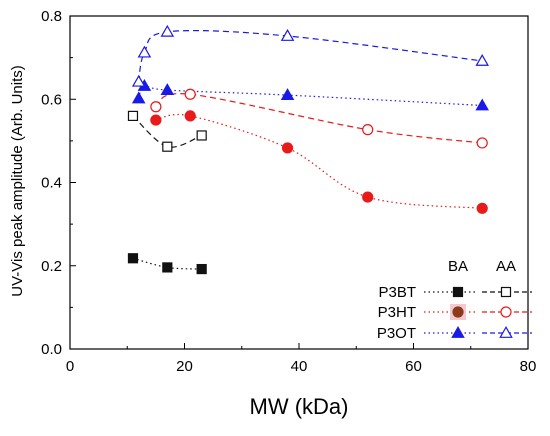  Describe the element at coordinates (506, 292) in the screenshot. I see `legend-marker-p3bt-aa` at that location.